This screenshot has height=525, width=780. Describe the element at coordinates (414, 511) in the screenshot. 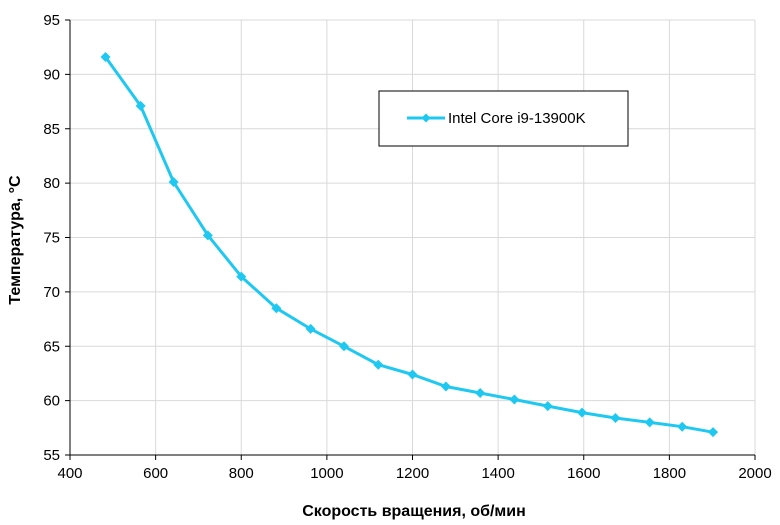

I see `x-axis-title: Скорость вращения, об/мин` at that location.